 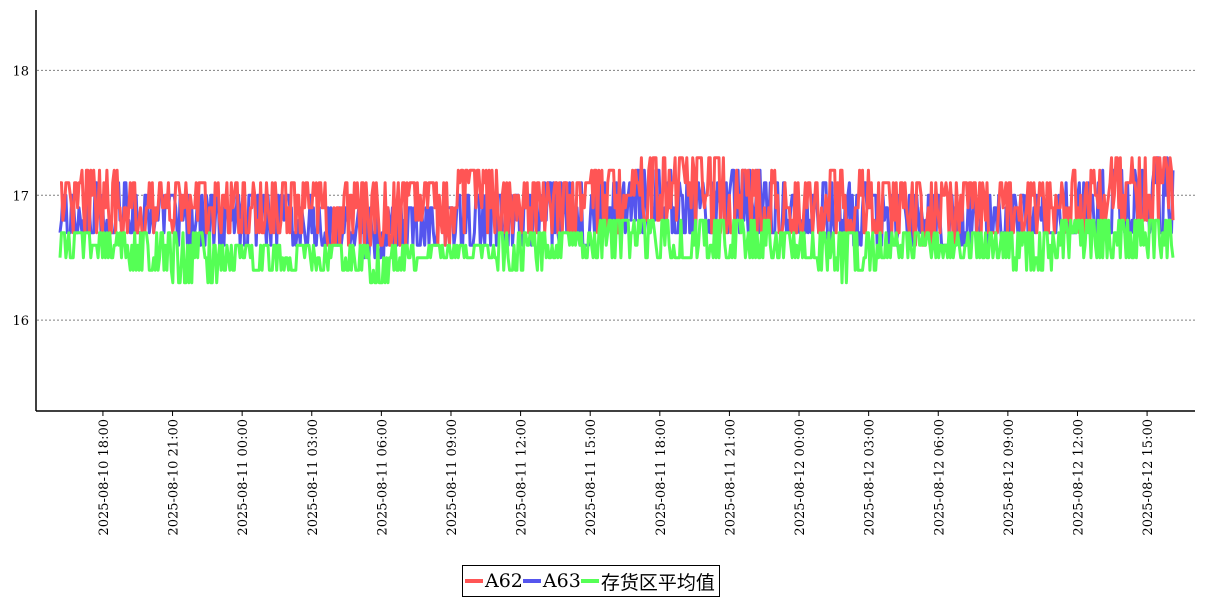 I want to click on x-tick-label: 2025-08-12 09:00, so click(x=1009, y=477).